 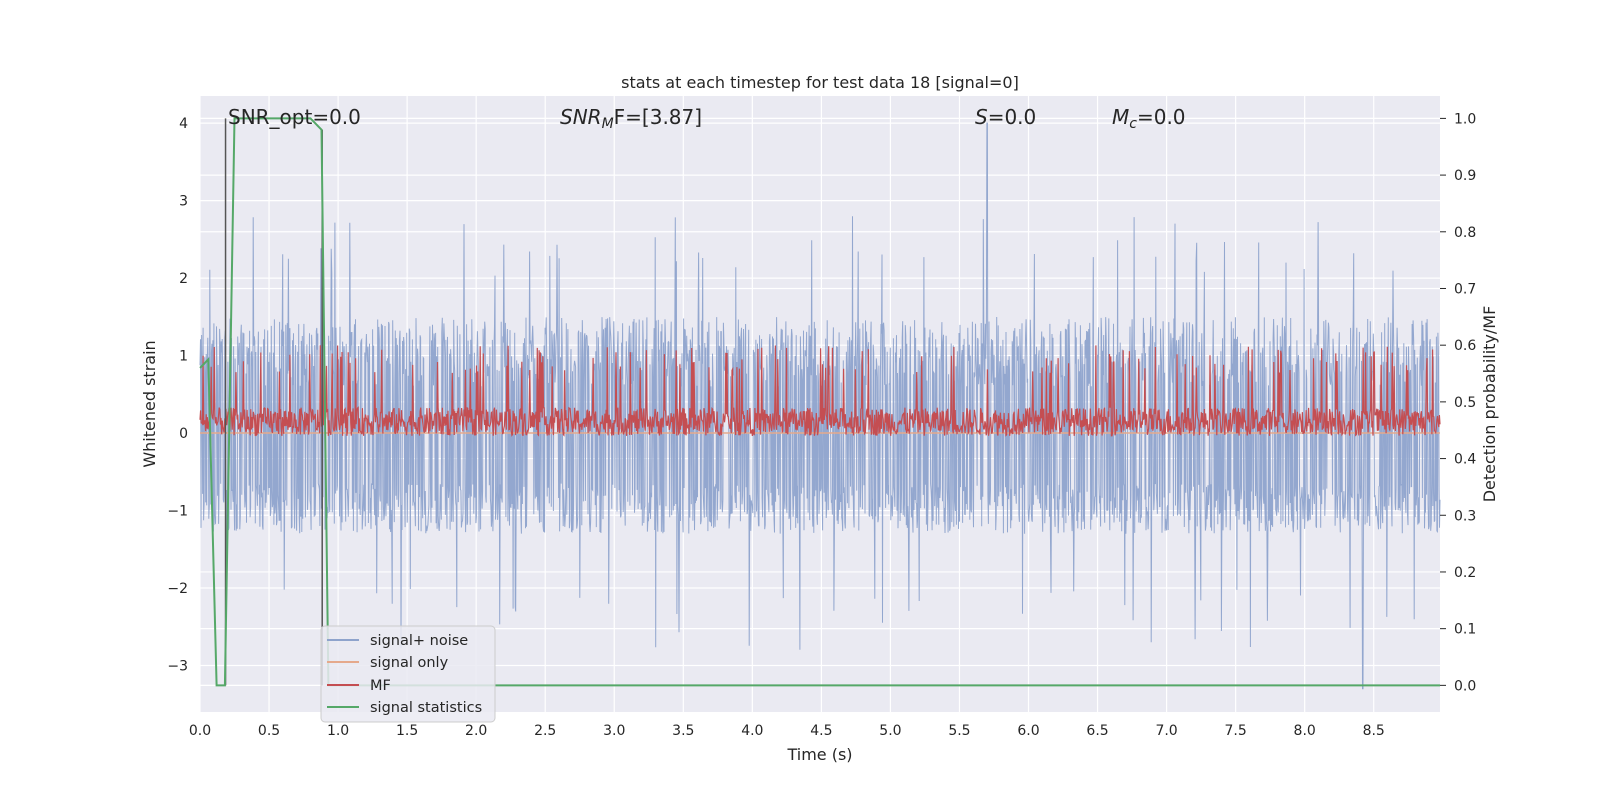 I want to click on x-tick-label: 5.5, so click(x=959, y=731).